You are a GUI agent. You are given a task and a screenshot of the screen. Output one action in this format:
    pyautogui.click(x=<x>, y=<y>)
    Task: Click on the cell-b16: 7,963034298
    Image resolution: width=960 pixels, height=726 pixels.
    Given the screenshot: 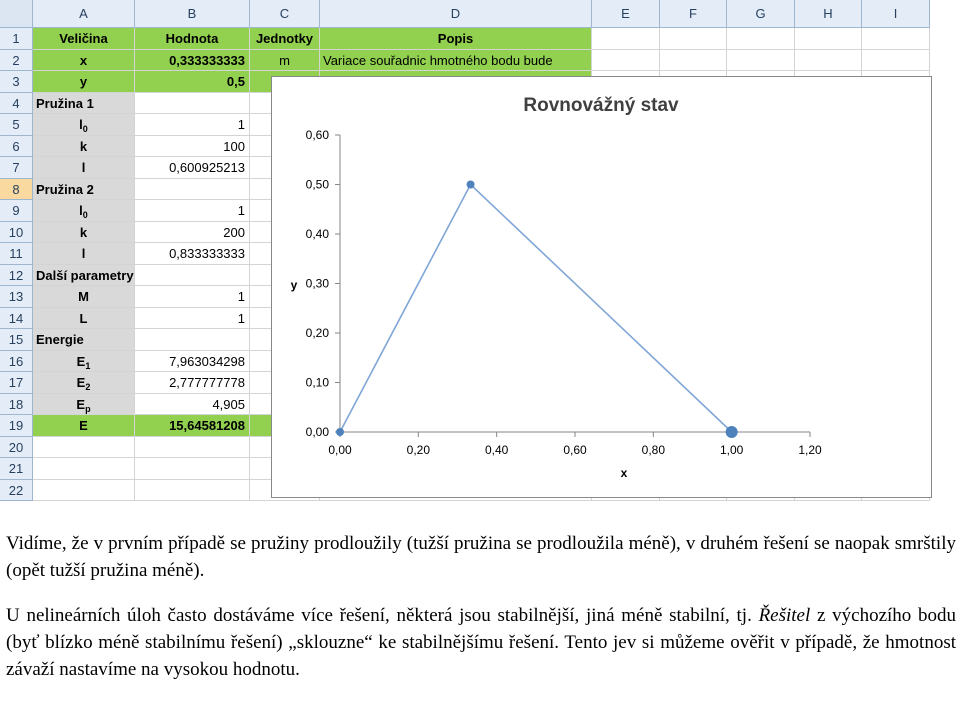 What is the action you would take?
    pyautogui.click(x=192, y=361)
    